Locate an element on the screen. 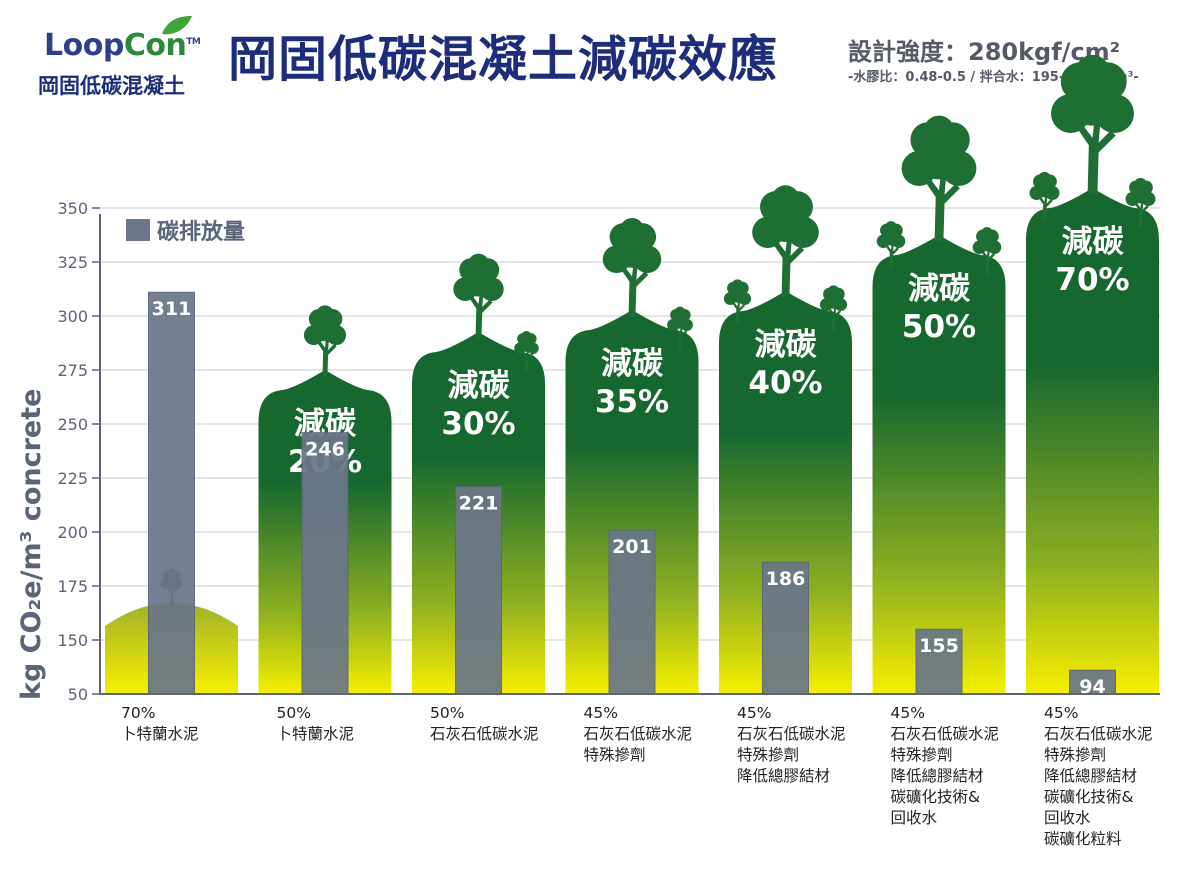 The image size is (1200, 886). design-strength: 設計強度：280kgf/cm² is located at coordinates (984, 52).